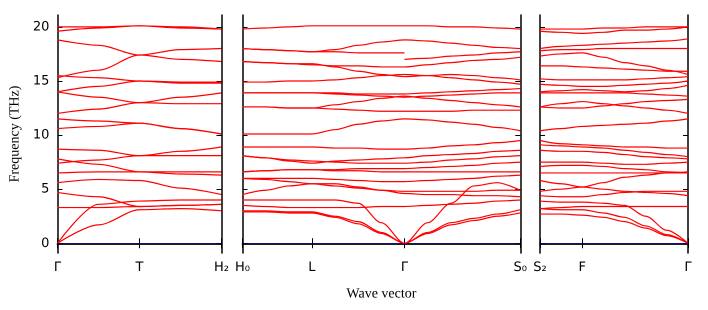 The width and height of the screenshot is (708, 310). Describe the element at coordinates (312, 267) in the screenshot. I see `x-tick-label: L` at that location.